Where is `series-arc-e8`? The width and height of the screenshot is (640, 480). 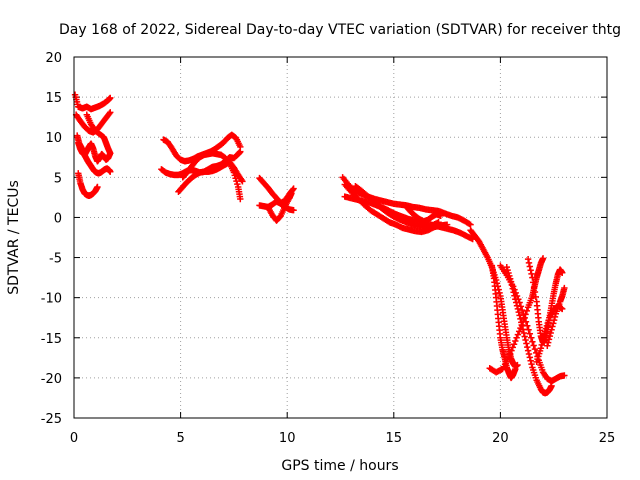
series-arc-e8 is located at coordinates (556, 316).